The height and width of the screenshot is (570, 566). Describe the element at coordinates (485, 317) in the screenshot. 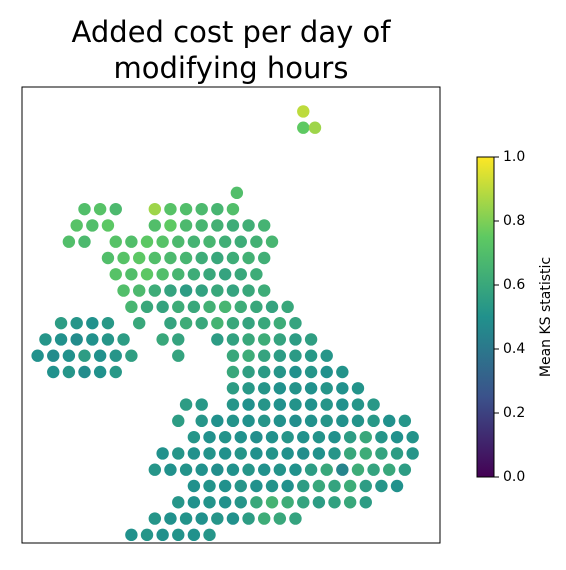

I see `colorbar` at that location.